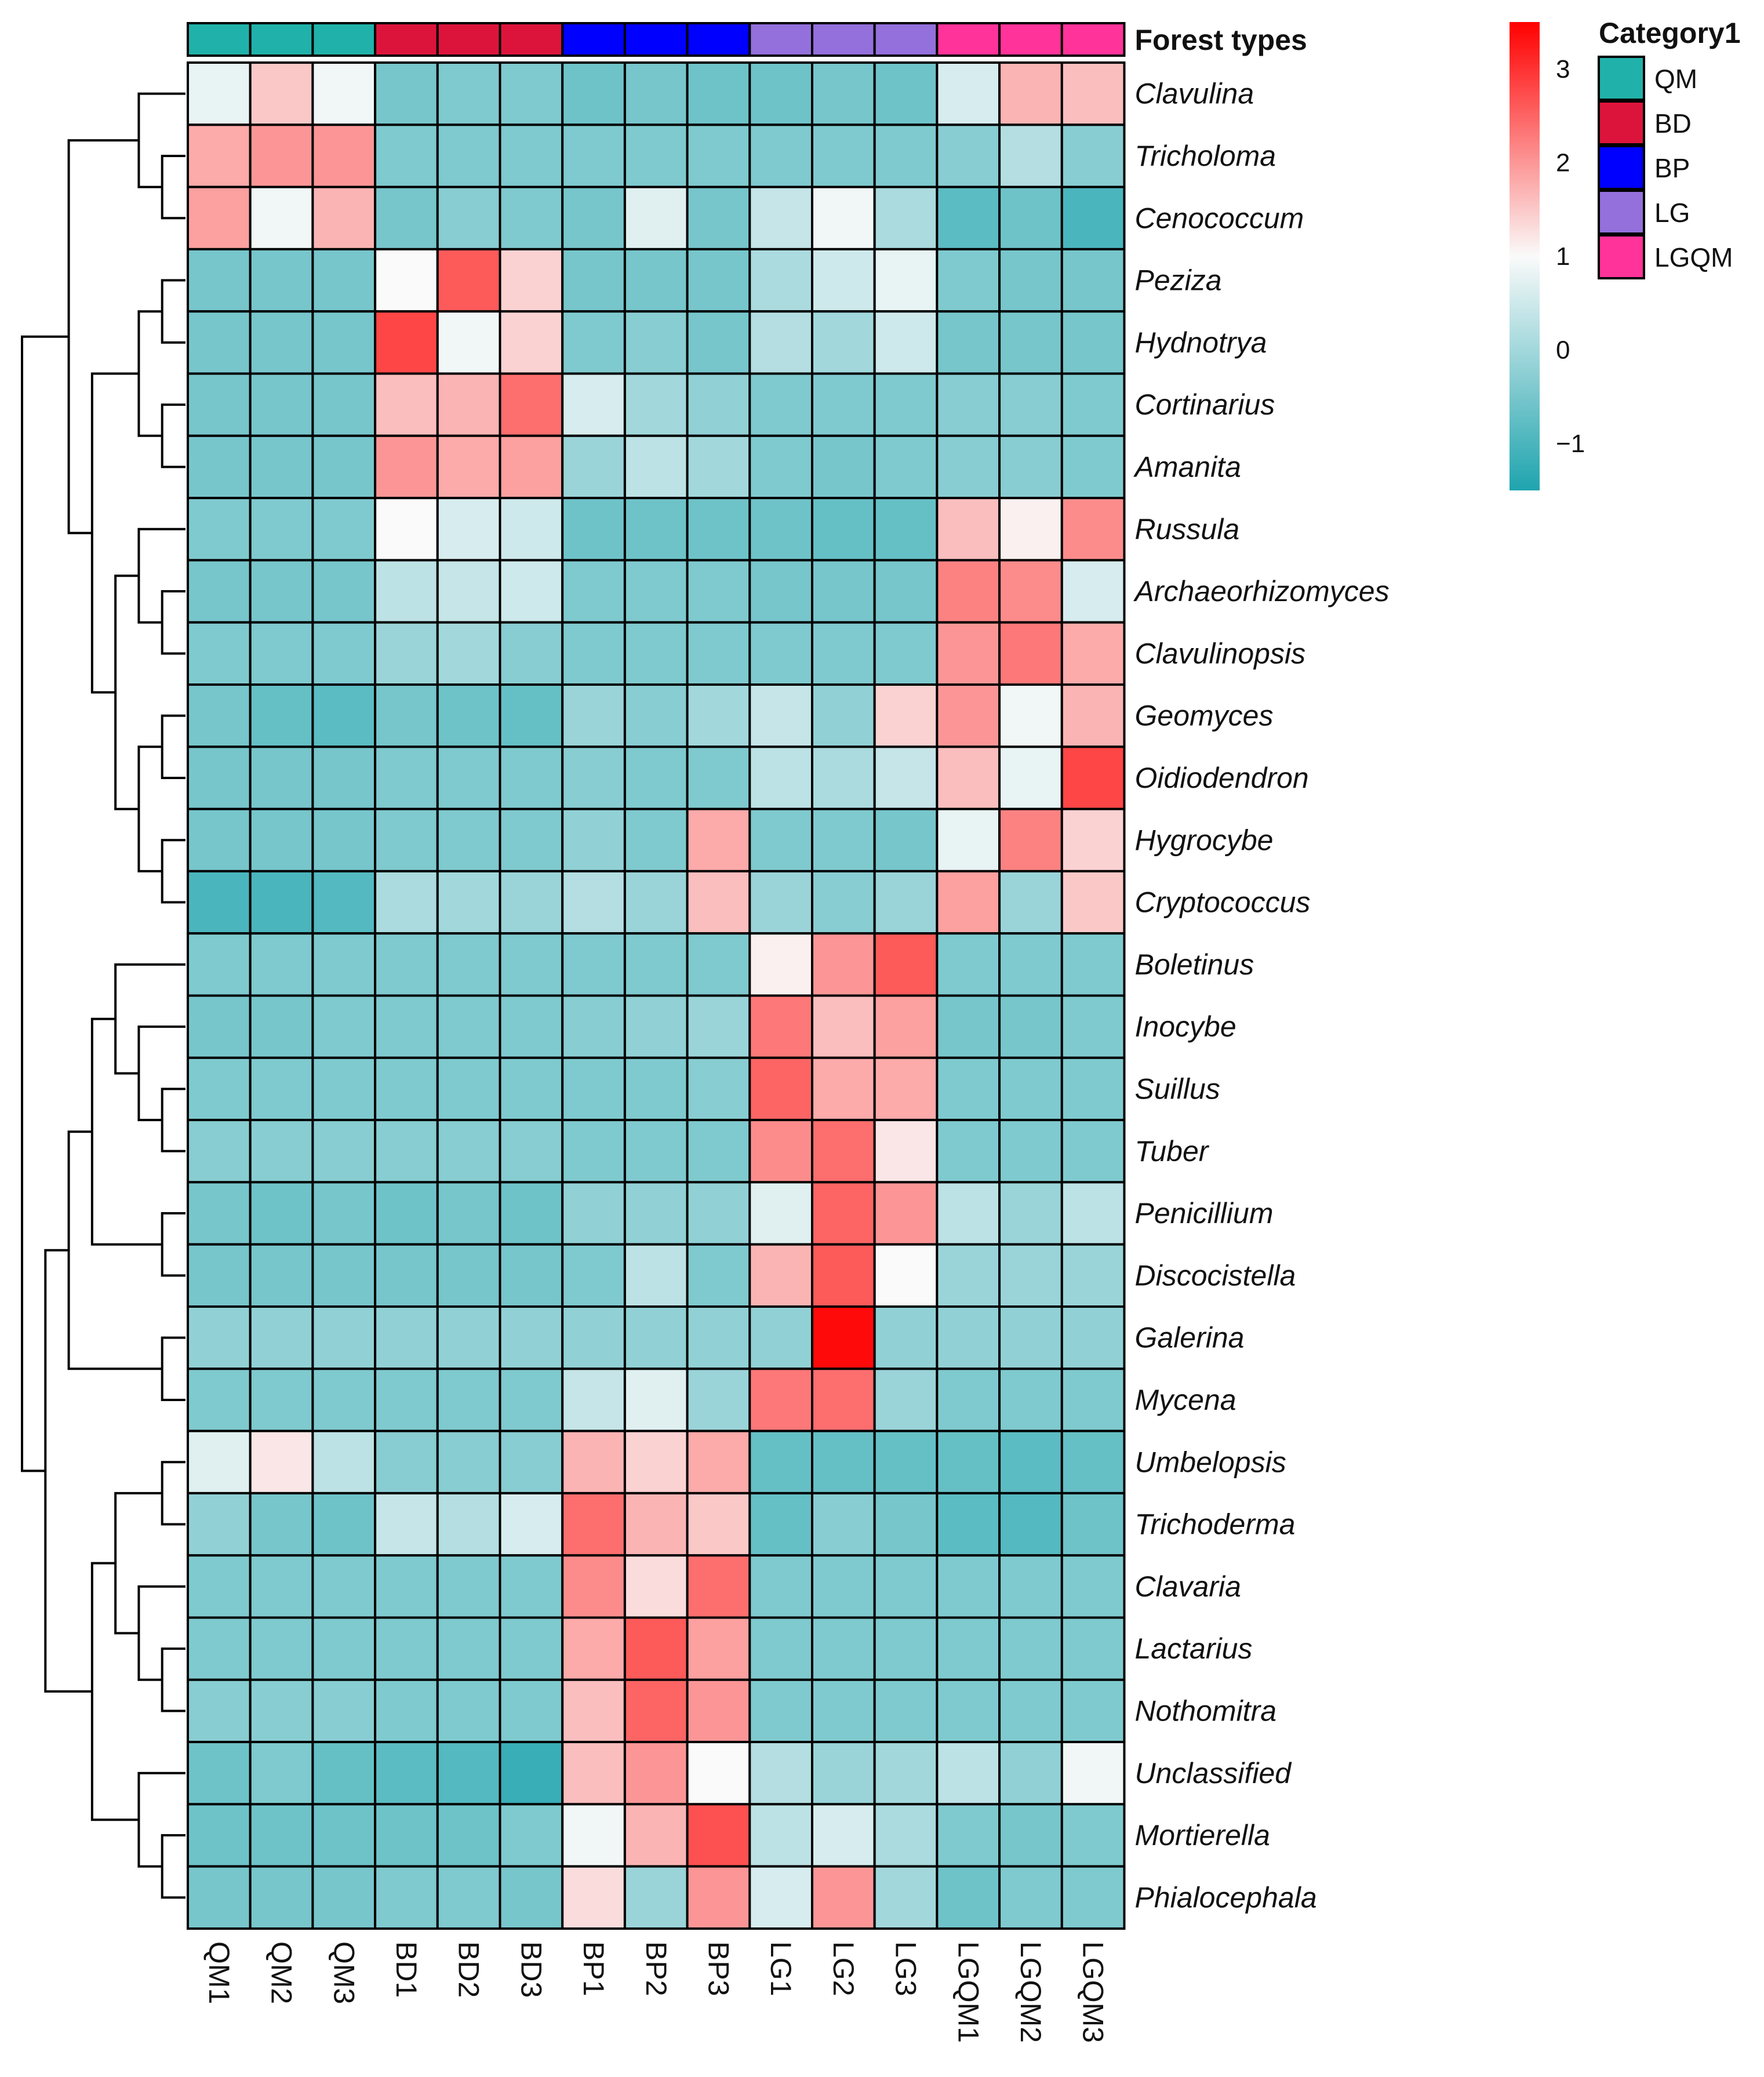  Describe the element at coordinates (968, 1026) in the screenshot. I see `cell-inocybe-lgqm1` at that location.